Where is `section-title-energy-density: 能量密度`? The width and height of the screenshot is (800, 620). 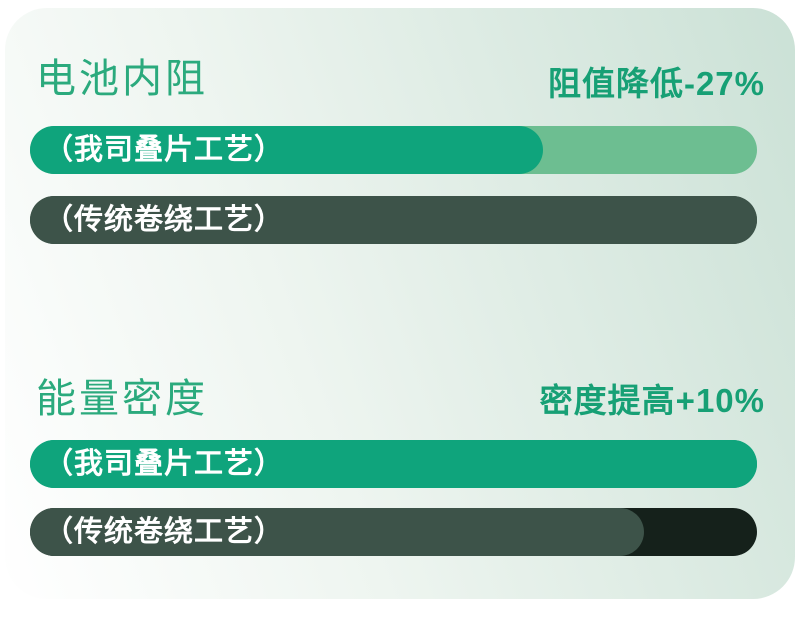 section-title-energy-density: 能量密度 is located at coordinates (122, 399).